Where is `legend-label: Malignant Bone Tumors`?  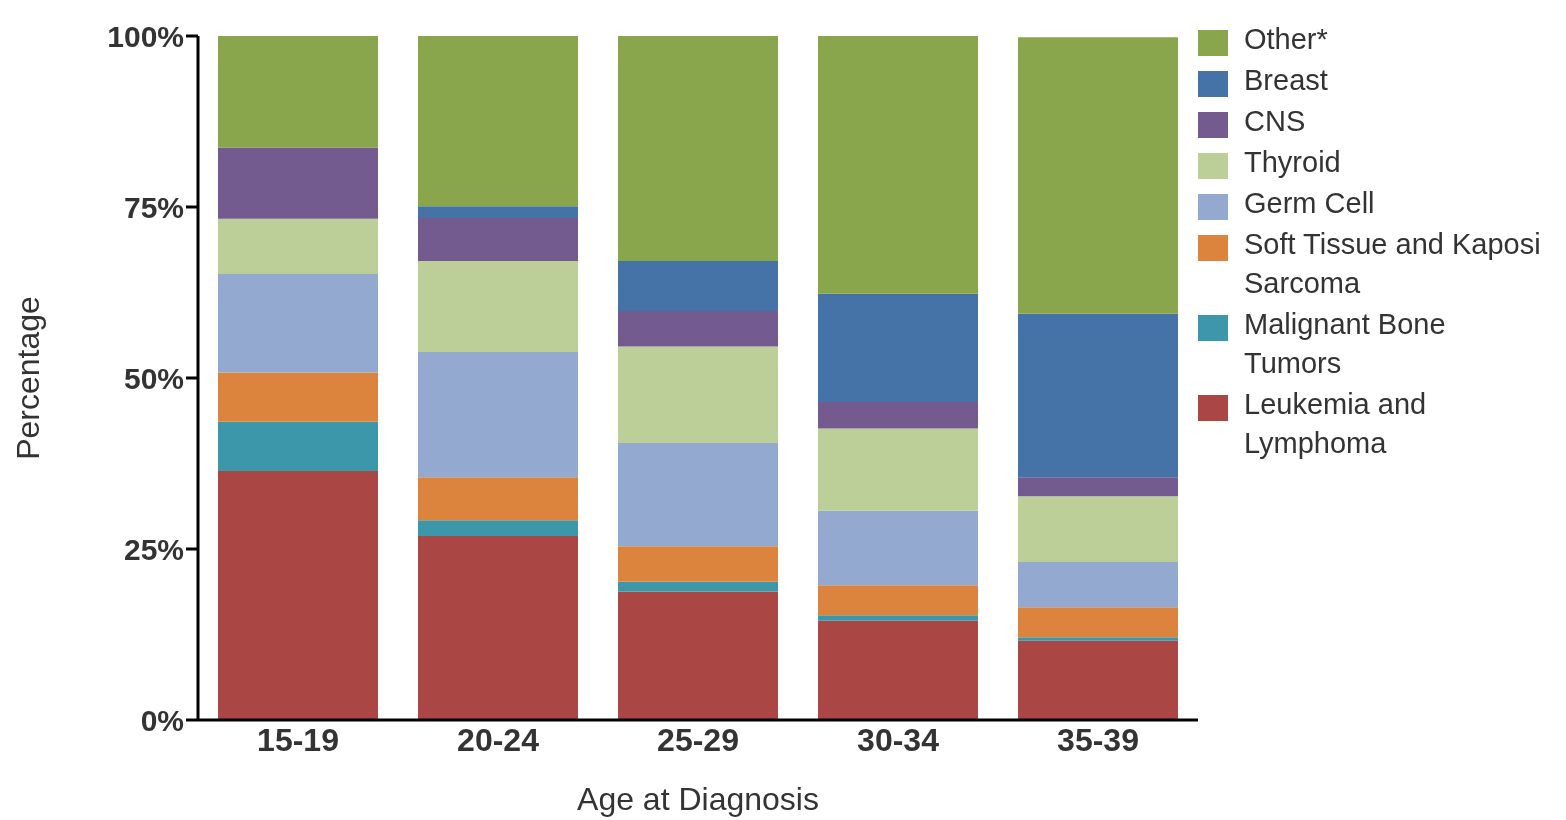
legend-label: Malignant Bone Tumors is located at coordinates (1345, 344).